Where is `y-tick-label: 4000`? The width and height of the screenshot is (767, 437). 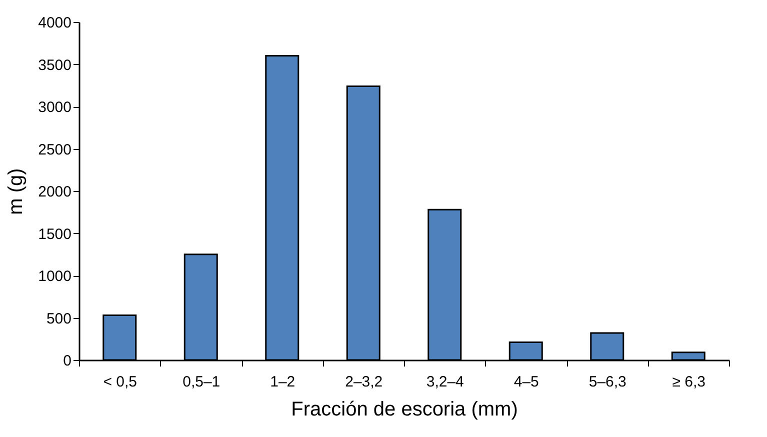
y-tick-label: 4000 is located at coordinates (55, 23).